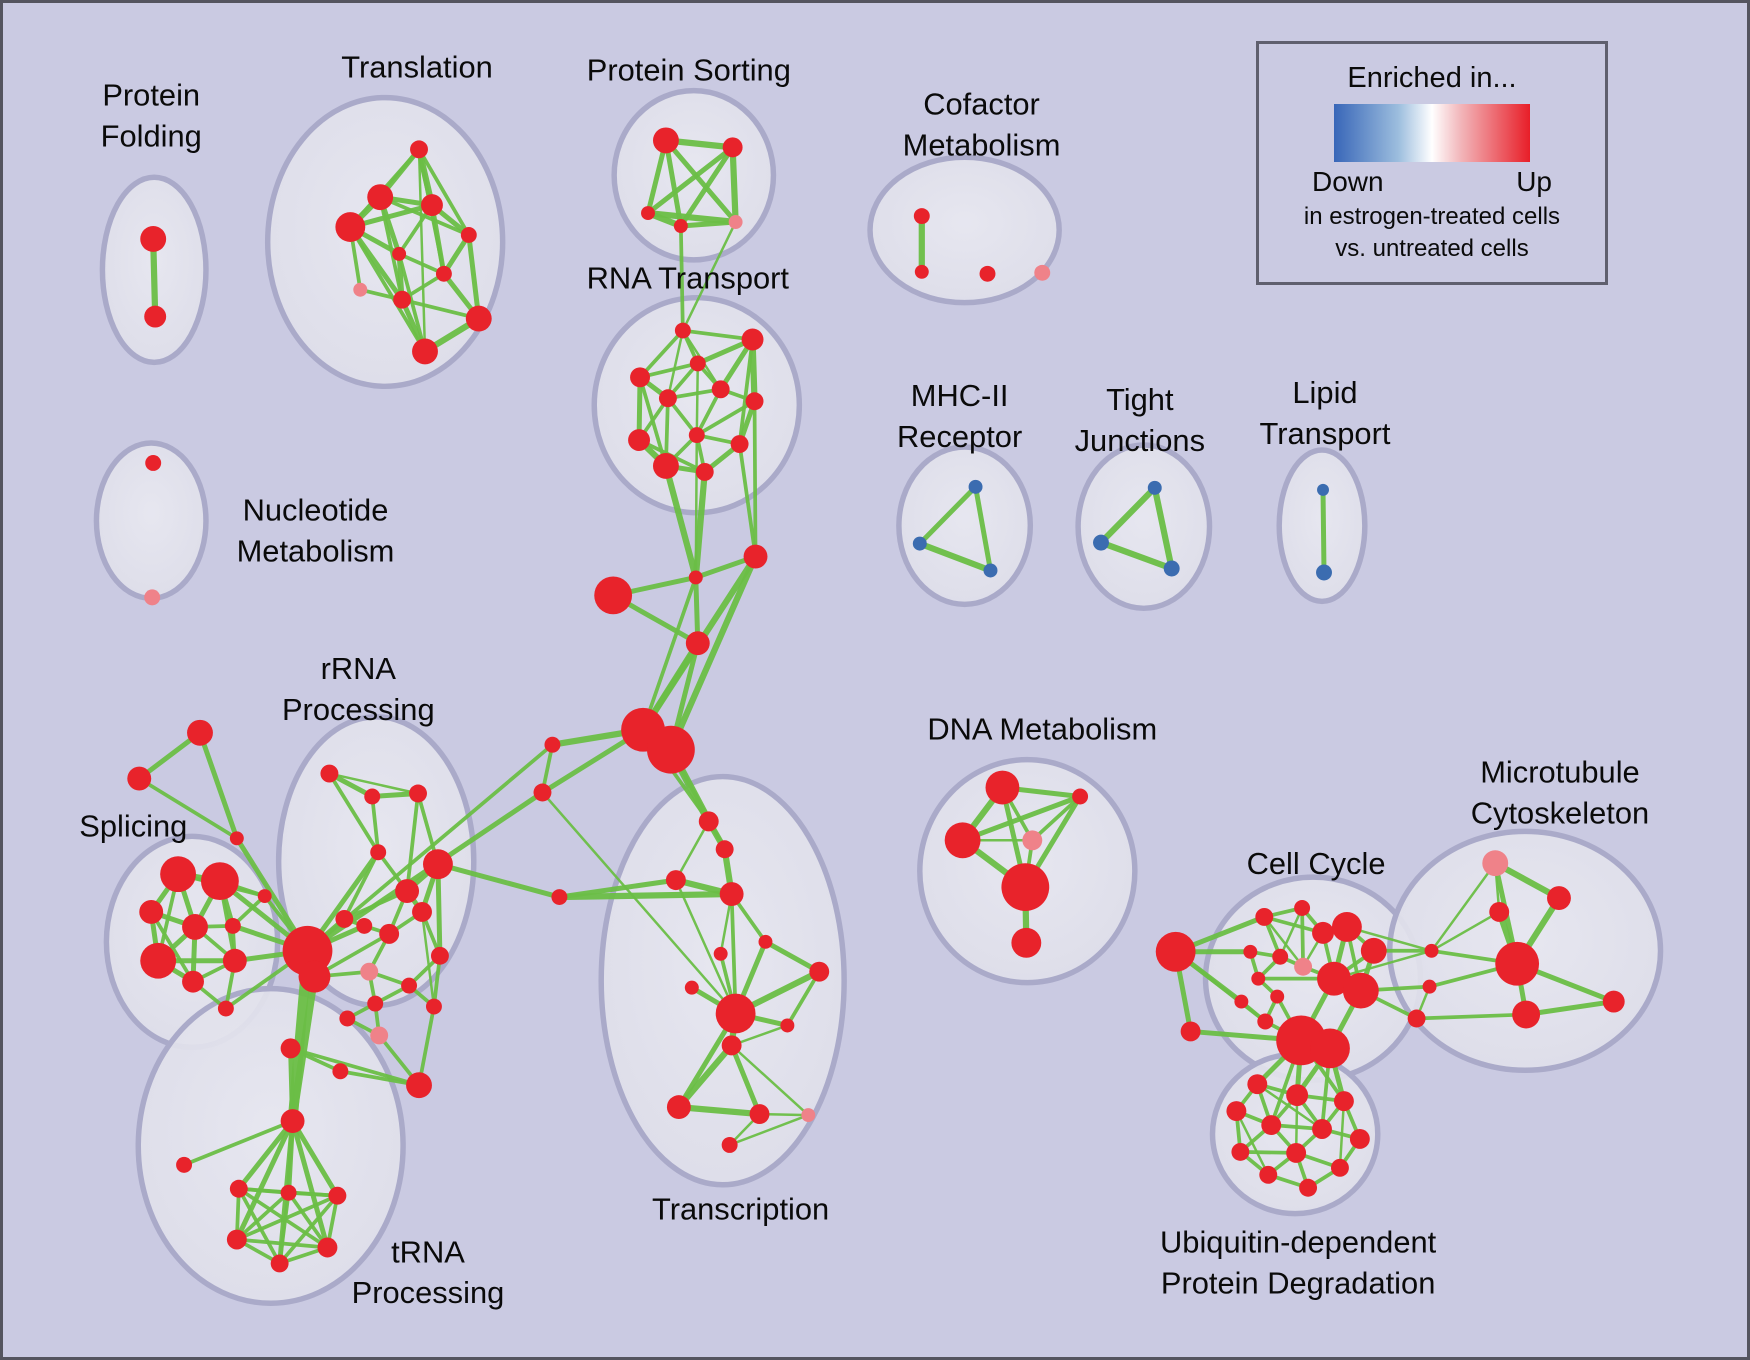 This screenshot has height=1360, width=1750. I want to click on cluster-label-protein-sorting: Protein Sorting, so click(689, 70).